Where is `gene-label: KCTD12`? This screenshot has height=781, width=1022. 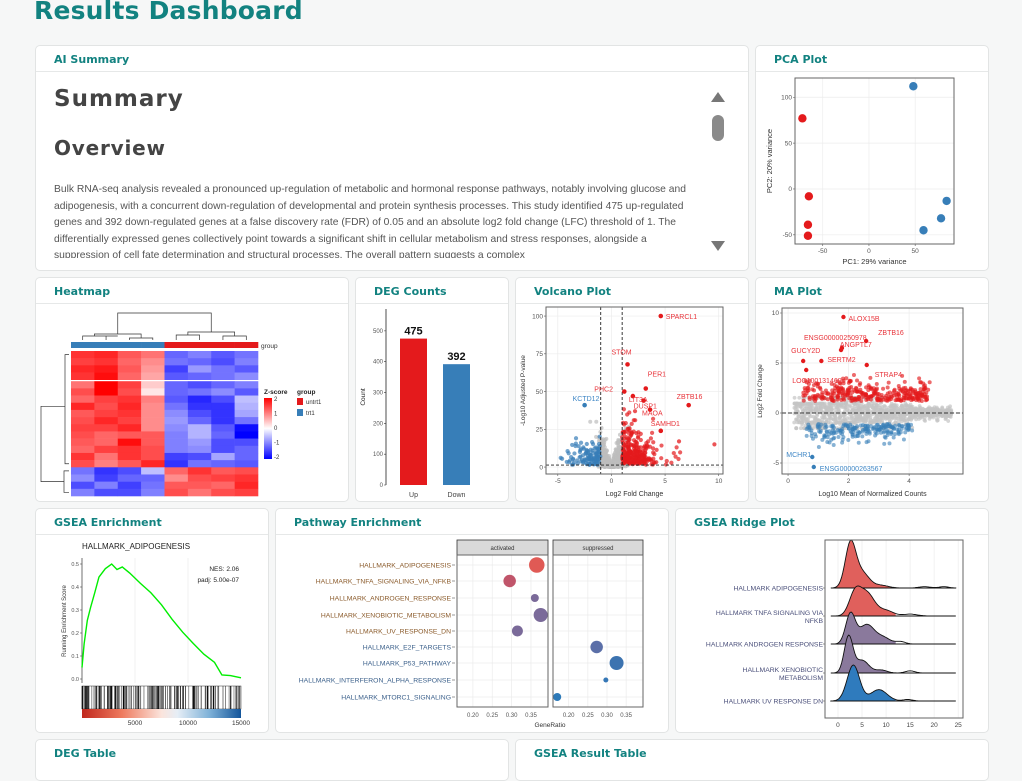
gene-label: KCTD12 is located at coordinates (586, 399).